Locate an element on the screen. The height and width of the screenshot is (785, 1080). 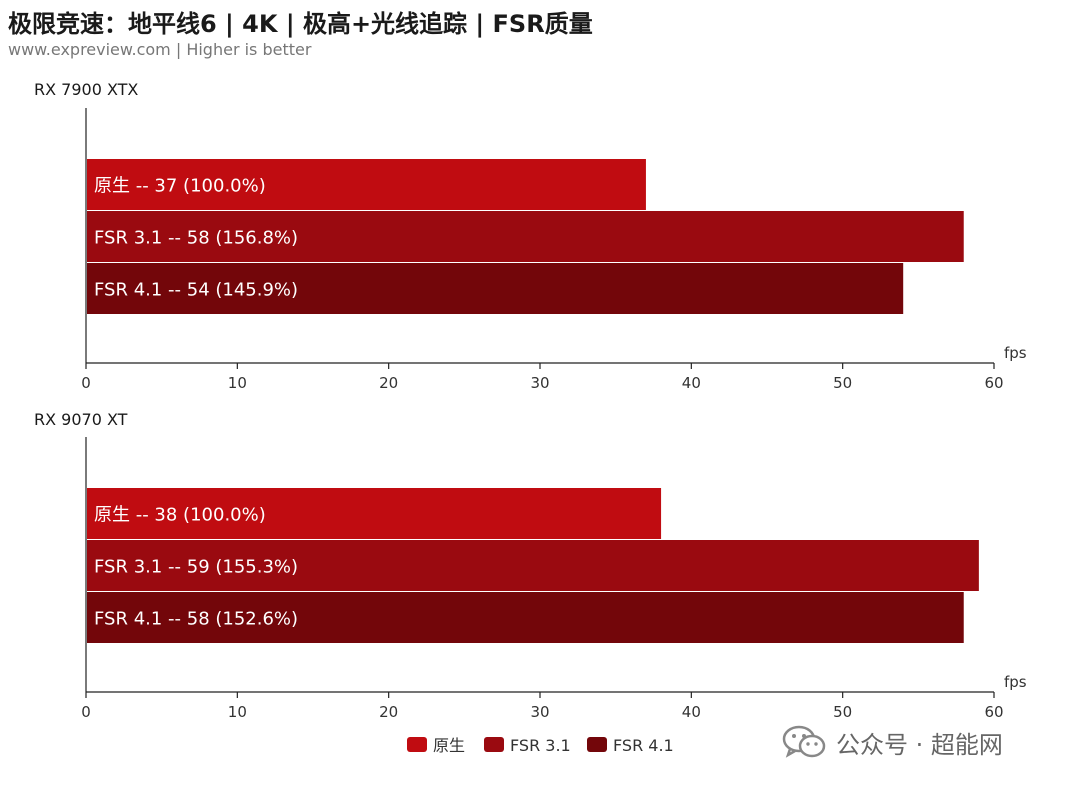
bar-label: FSR 3.1 -- 58 (156.8%) is located at coordinates (196, 238).